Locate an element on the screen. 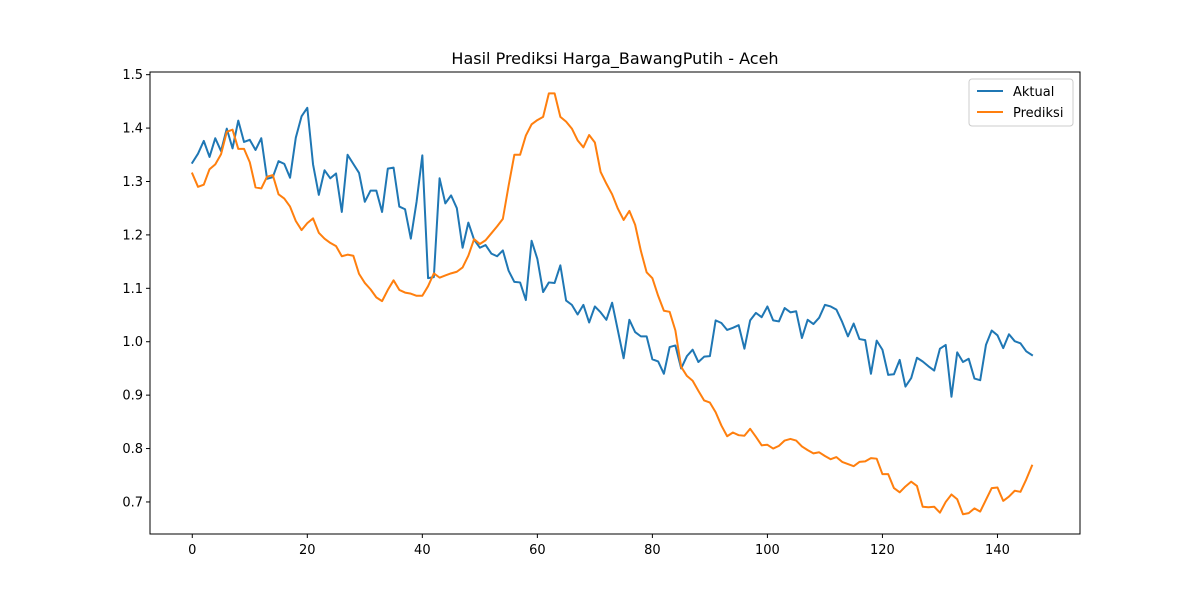  y-tick-label: 1.3 is located at coordinates (132, 182).